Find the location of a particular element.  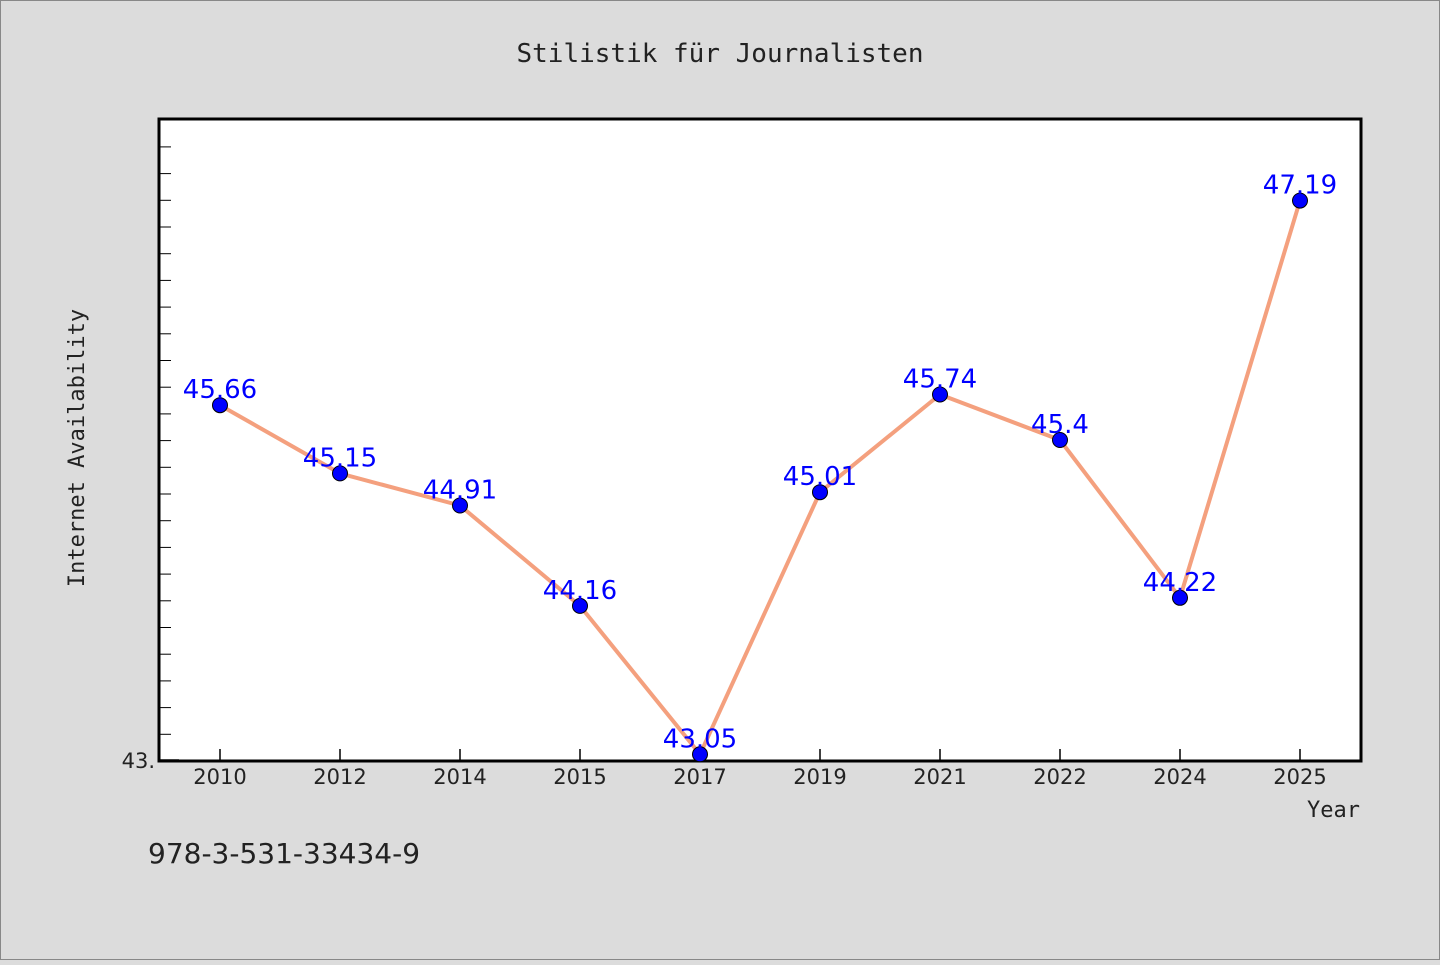

data-label: 45.15 is located at coordinates (340, 458).